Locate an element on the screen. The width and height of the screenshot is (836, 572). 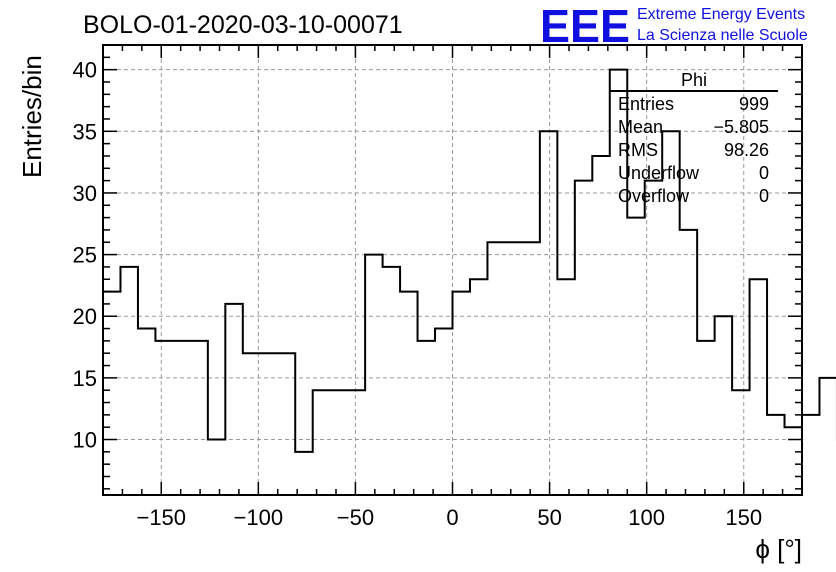
chart-title: BOLO-01-2020-03-10-00071 is located at coordinates (243, 25).